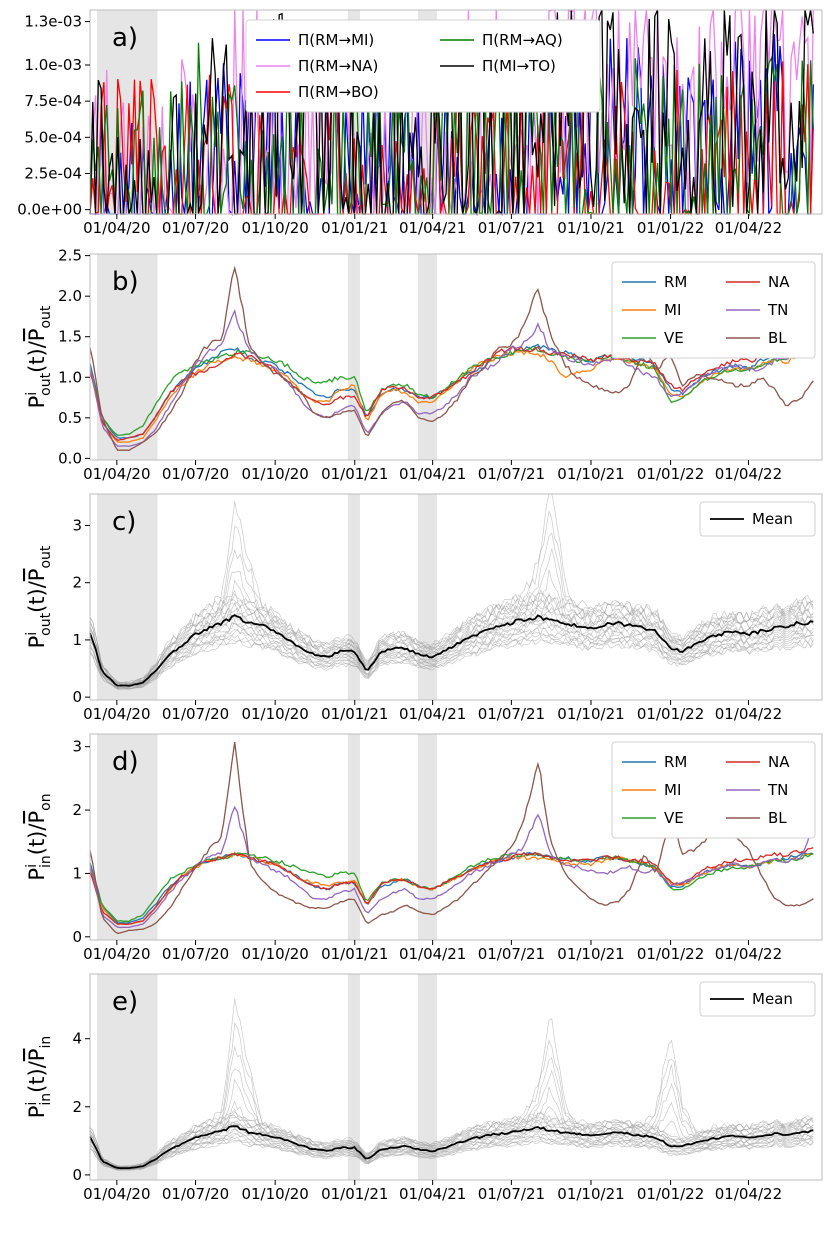 The height and width of the screenshot is (1246, 830). What do you see at coordinates (125, 762) in the screenshot?
I see `panel-label: d)` at bounding box center [125, 762].